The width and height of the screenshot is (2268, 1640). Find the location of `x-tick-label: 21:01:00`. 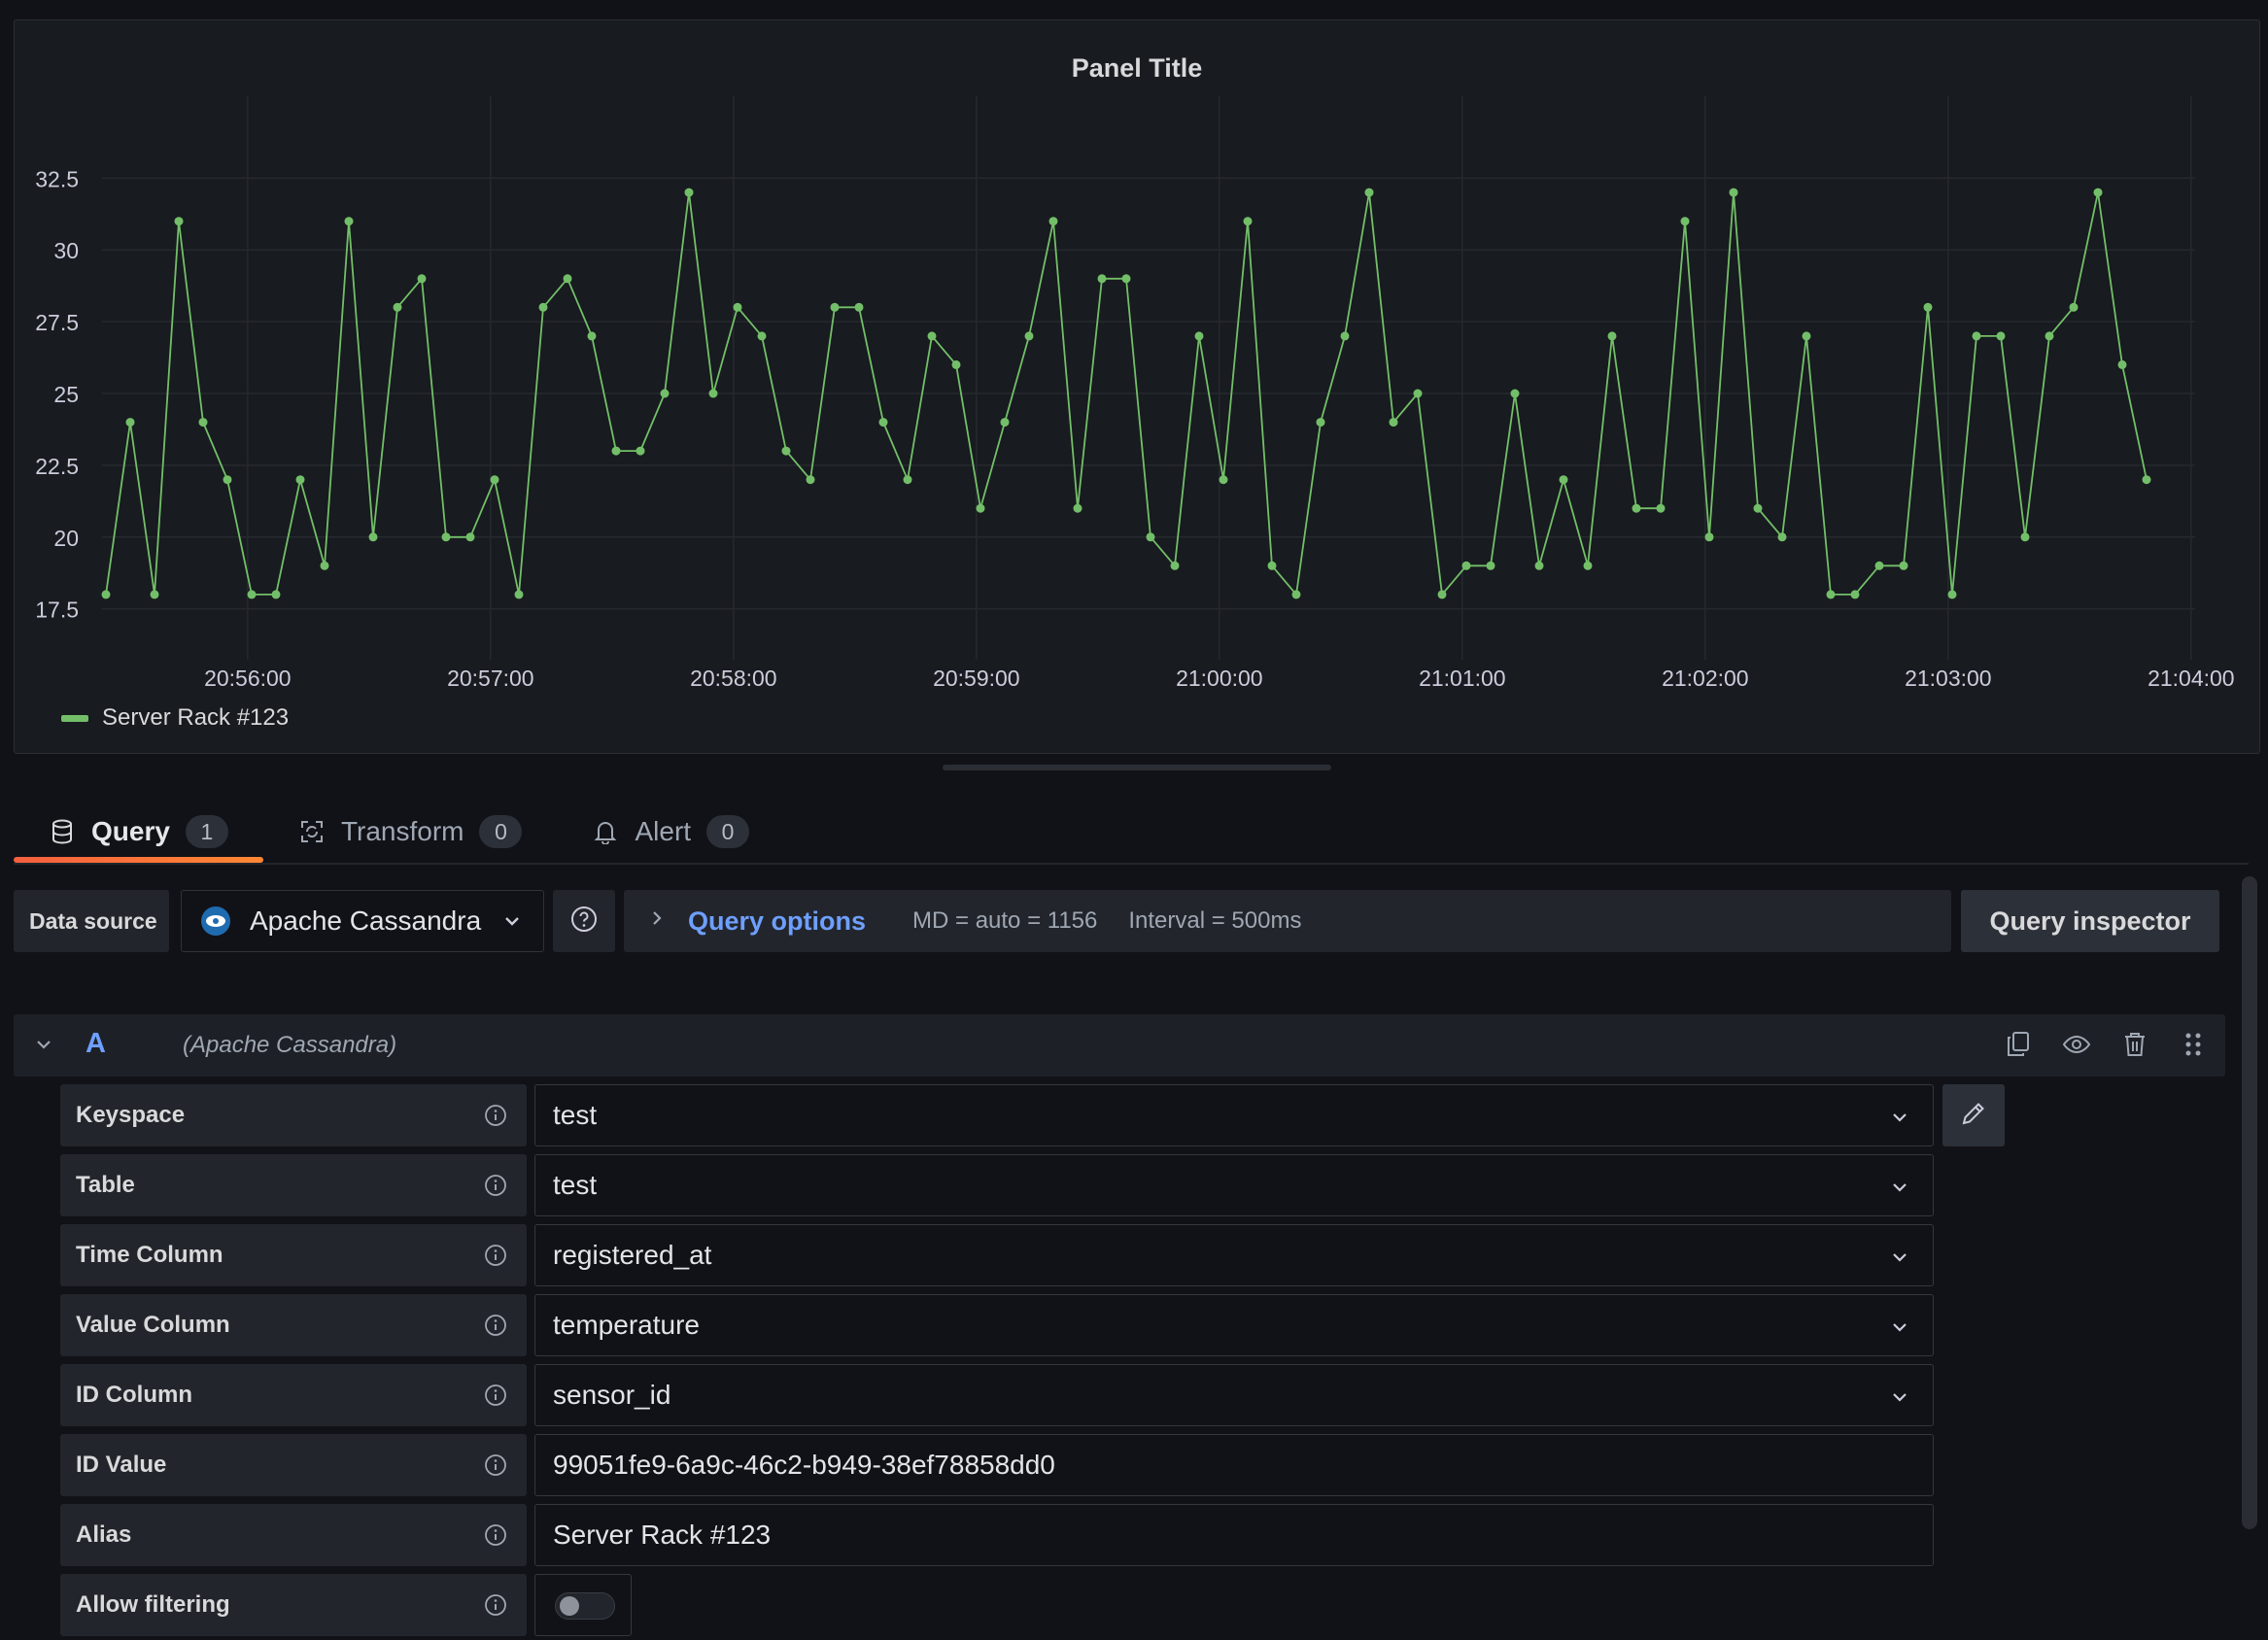

x-tick-label: 21:01:00 is located at coordinates (1463, 678).